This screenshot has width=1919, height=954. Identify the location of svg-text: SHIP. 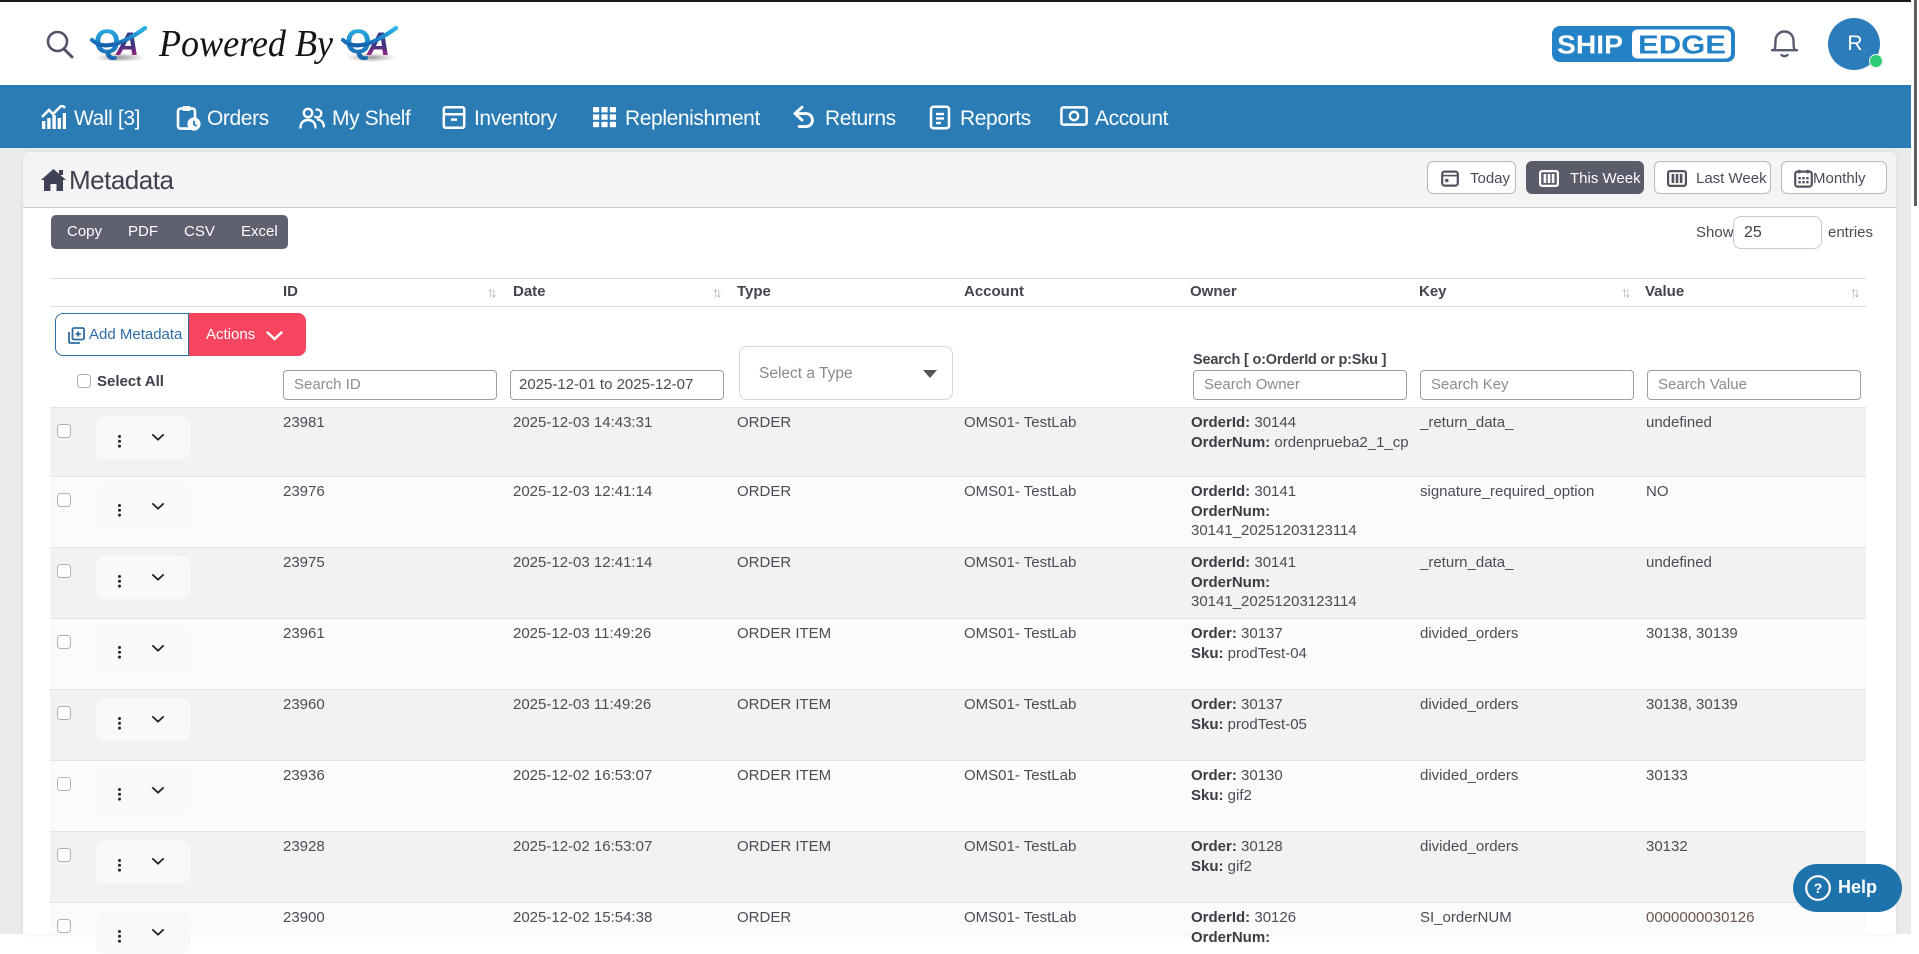
(1590, 45).